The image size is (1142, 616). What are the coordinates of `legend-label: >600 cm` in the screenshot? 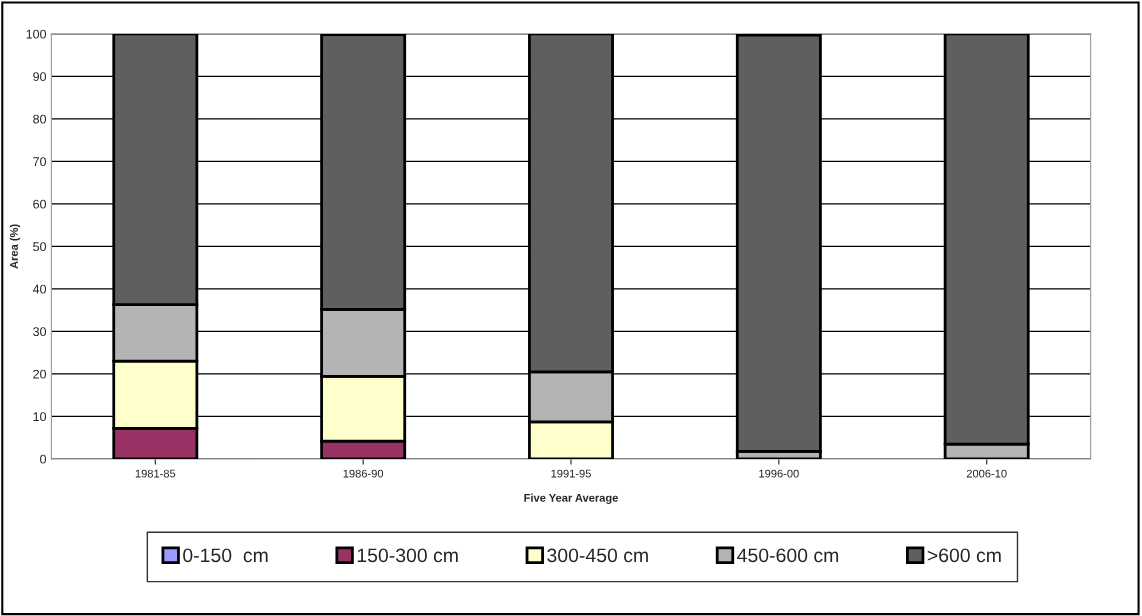 It's located at (964, 555).